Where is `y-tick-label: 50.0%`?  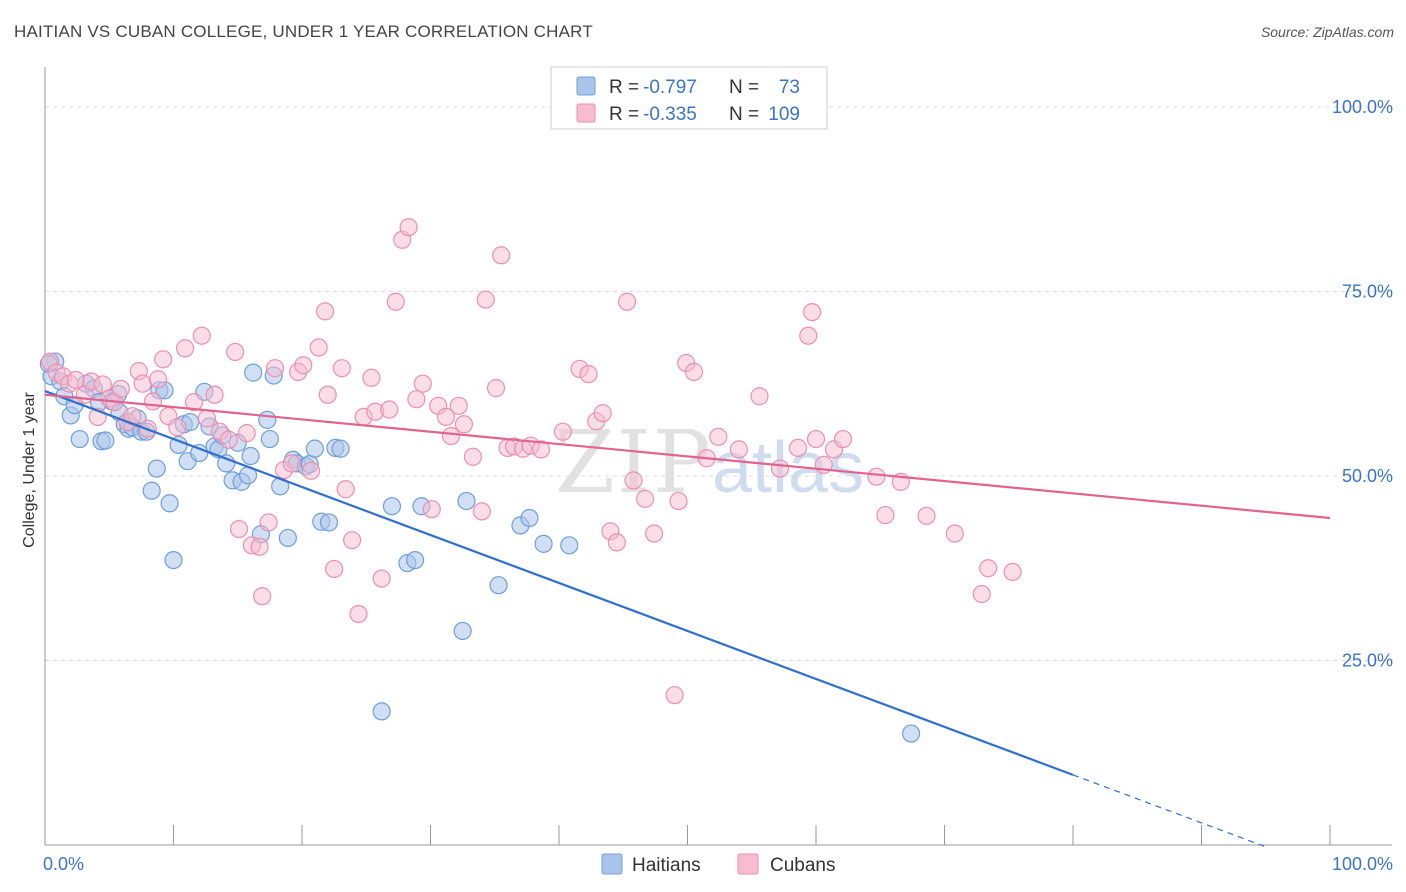 y-tick-label: 50.0% is located at coordinates (1367, 476).